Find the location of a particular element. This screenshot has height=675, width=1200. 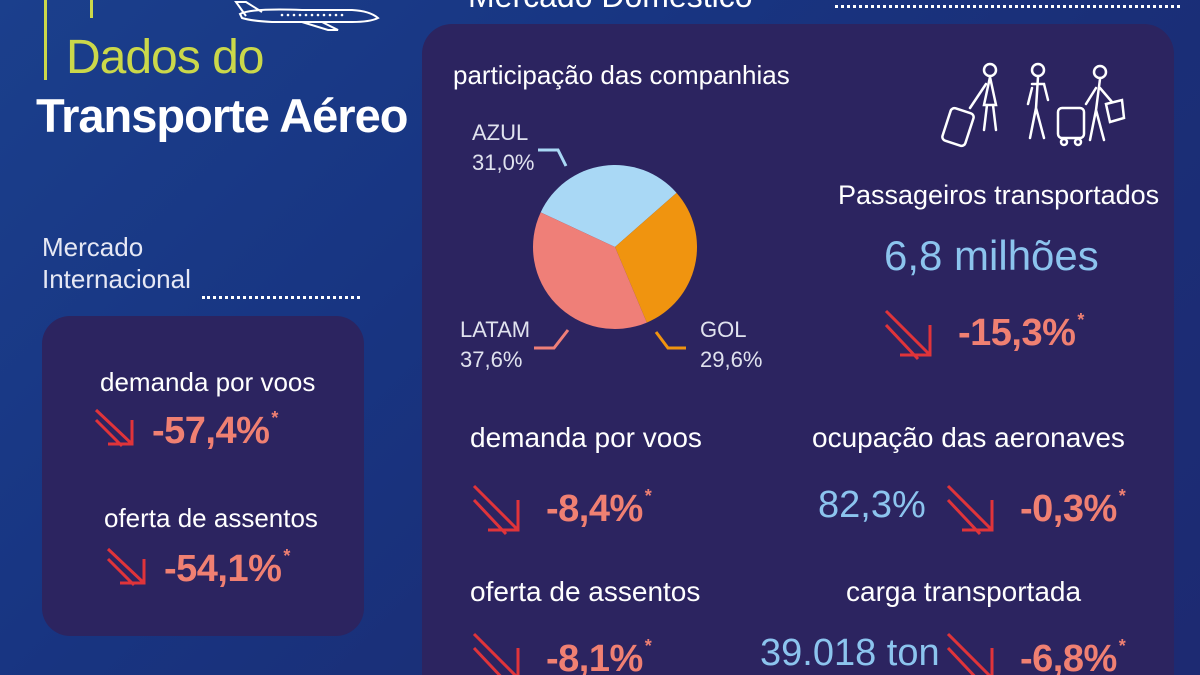

intl-demand-label: demanda por voos is located at coordinates (208, 382).